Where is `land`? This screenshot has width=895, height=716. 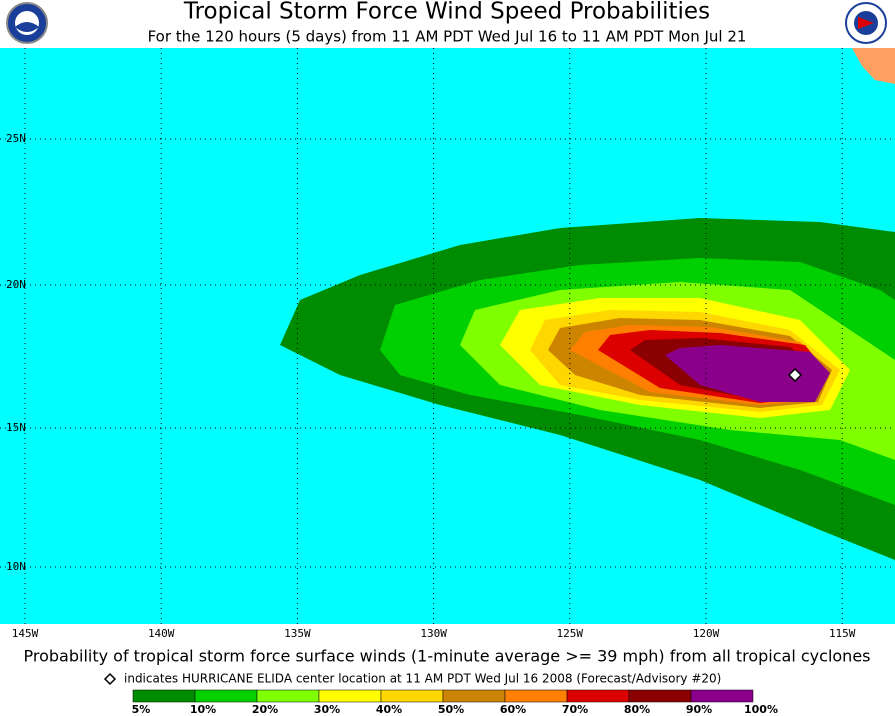
land is located at coordinates (873, 66).